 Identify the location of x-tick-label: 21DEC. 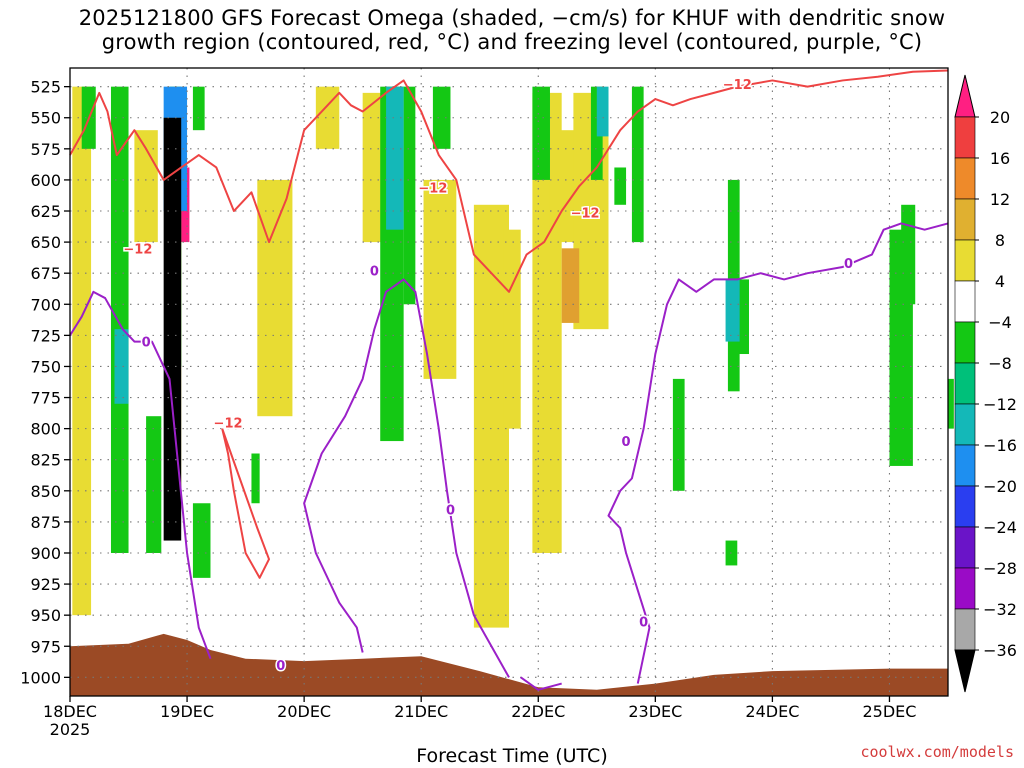
(421, 711).